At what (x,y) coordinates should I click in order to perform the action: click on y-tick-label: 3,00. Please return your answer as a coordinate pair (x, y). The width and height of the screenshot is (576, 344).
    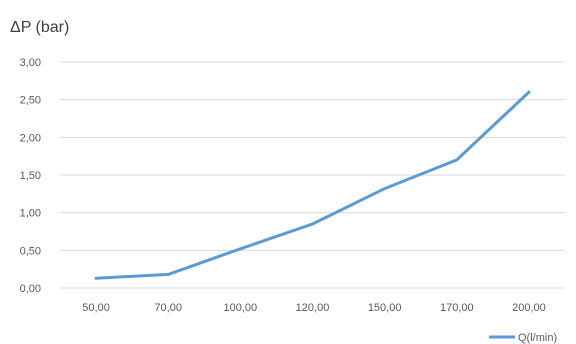
    Looking at the image, I should click on (30, 63).